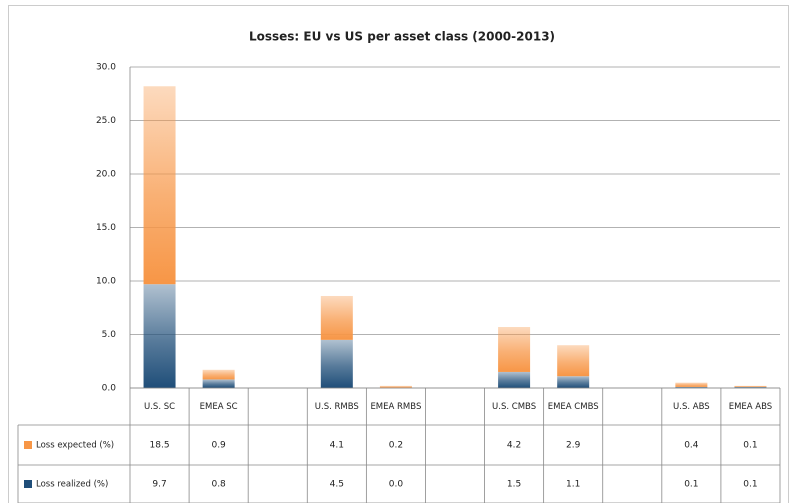 This screenshot has height=503, width=790. Describe the element at coordinates (337, 485) in the screenshot. I see `data-table-value: 4.5` at that location.